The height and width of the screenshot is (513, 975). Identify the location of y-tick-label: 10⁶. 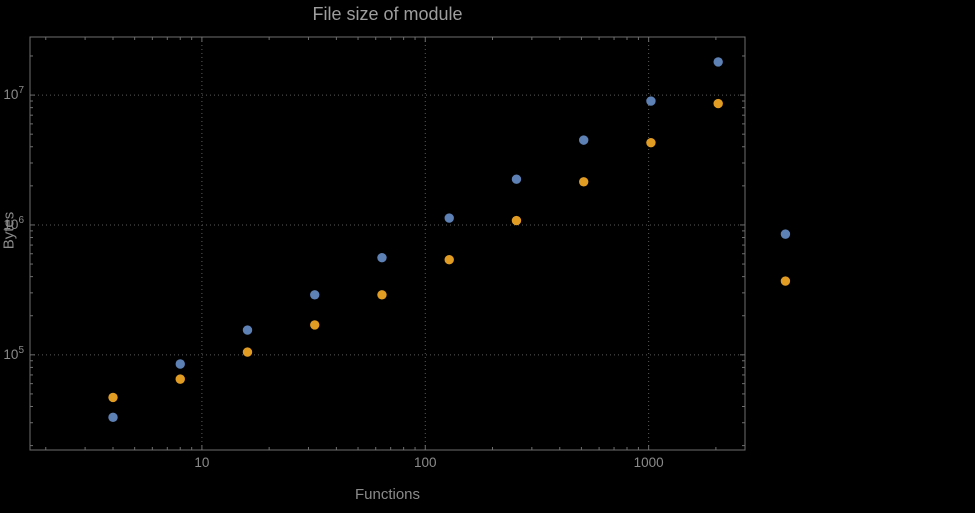
(13, 223).